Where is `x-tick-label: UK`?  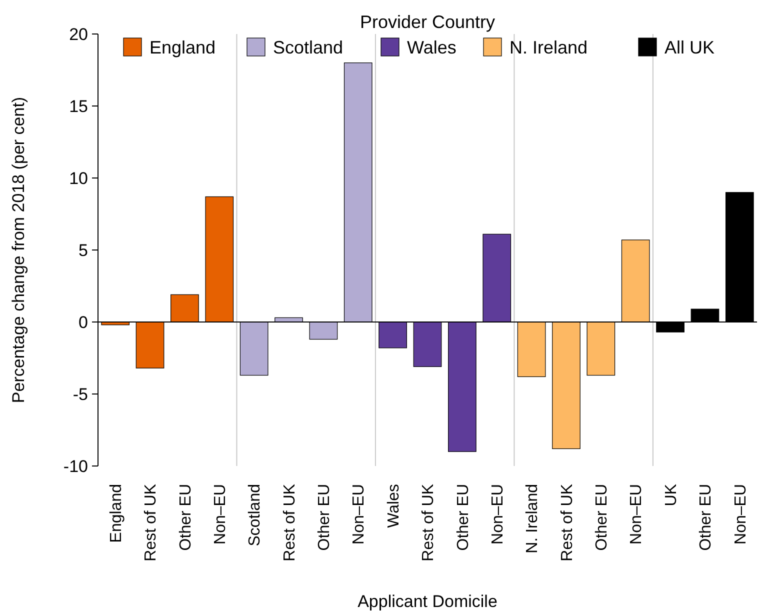 x-tick-label: UK is located at coordinates (671, 495).